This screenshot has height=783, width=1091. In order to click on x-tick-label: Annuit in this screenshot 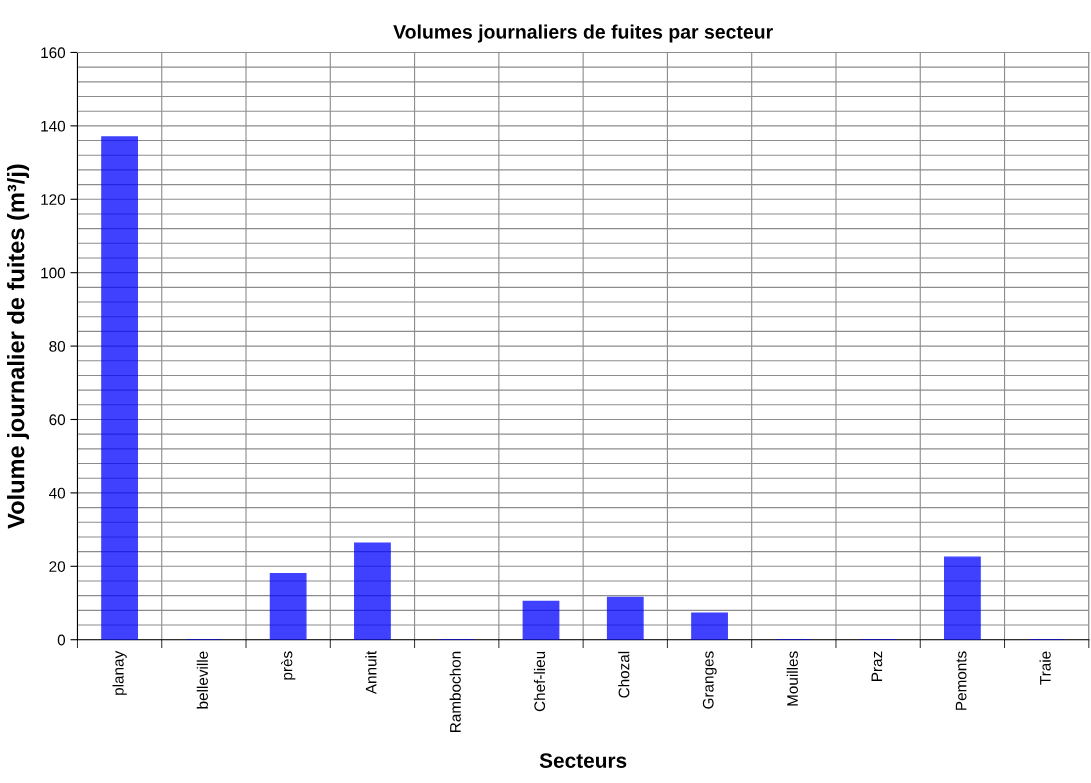, I will do `click(371, 672)`.